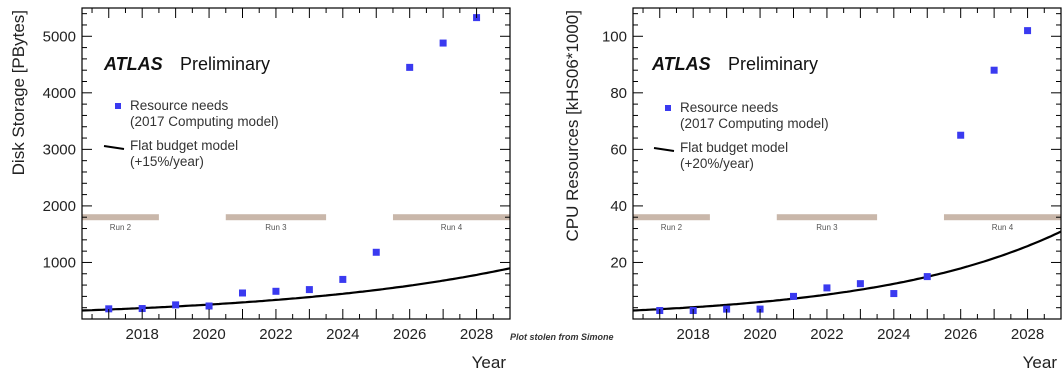  I want to click on y-tick-label: 40, so click(618, 206).